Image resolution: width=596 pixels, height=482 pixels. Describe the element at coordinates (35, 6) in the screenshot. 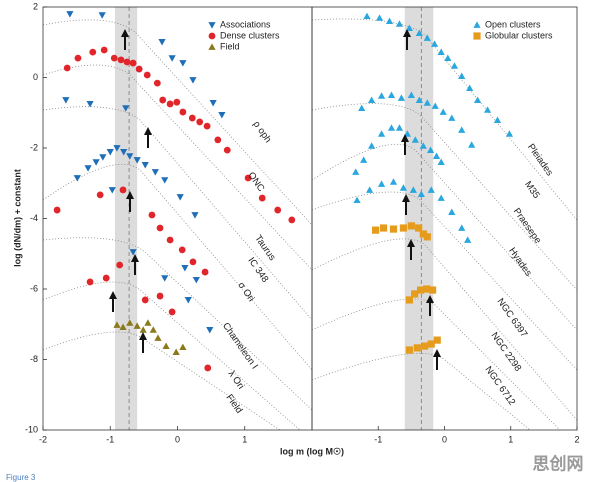

I see `y-tick-label: 2` at that location.